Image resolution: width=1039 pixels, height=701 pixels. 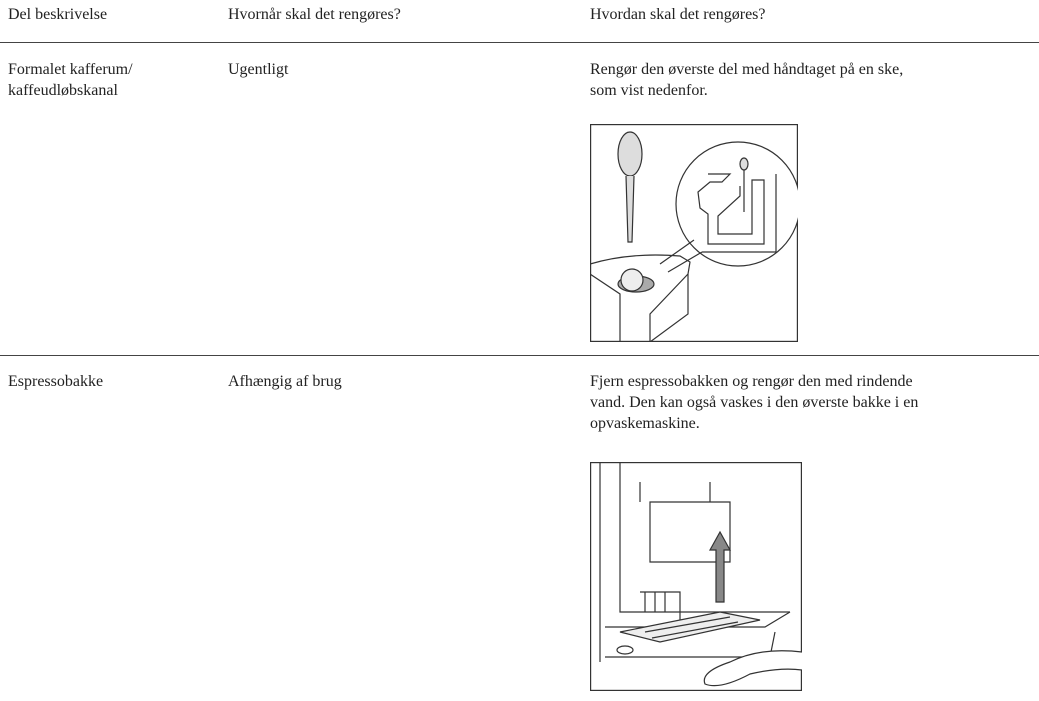 What do you see at coordinates (314, 14) in the screenshot?
I see `header-cell: Hvornår skal det rengøres?` at bounding box center [314, 14].